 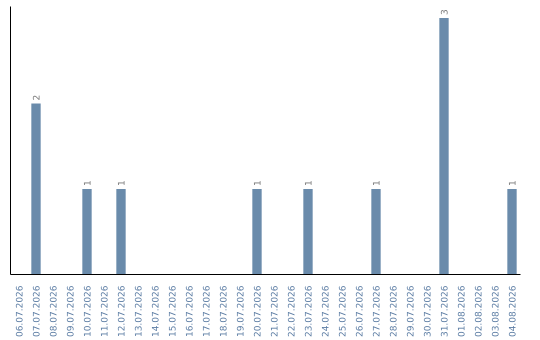 What do you see at coordinates (445, 311) in the screenshot?
I see `x-tick-label: 31.07.2026` at bounding box center [445, 311].